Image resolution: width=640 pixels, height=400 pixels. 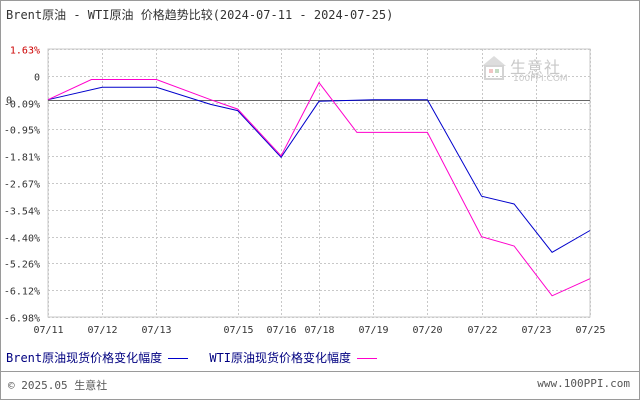 What do you see at coordinates (22, 265) in the screenshot?
I see `y-tick-label: -5.26%` at bounding box center [22, 265].